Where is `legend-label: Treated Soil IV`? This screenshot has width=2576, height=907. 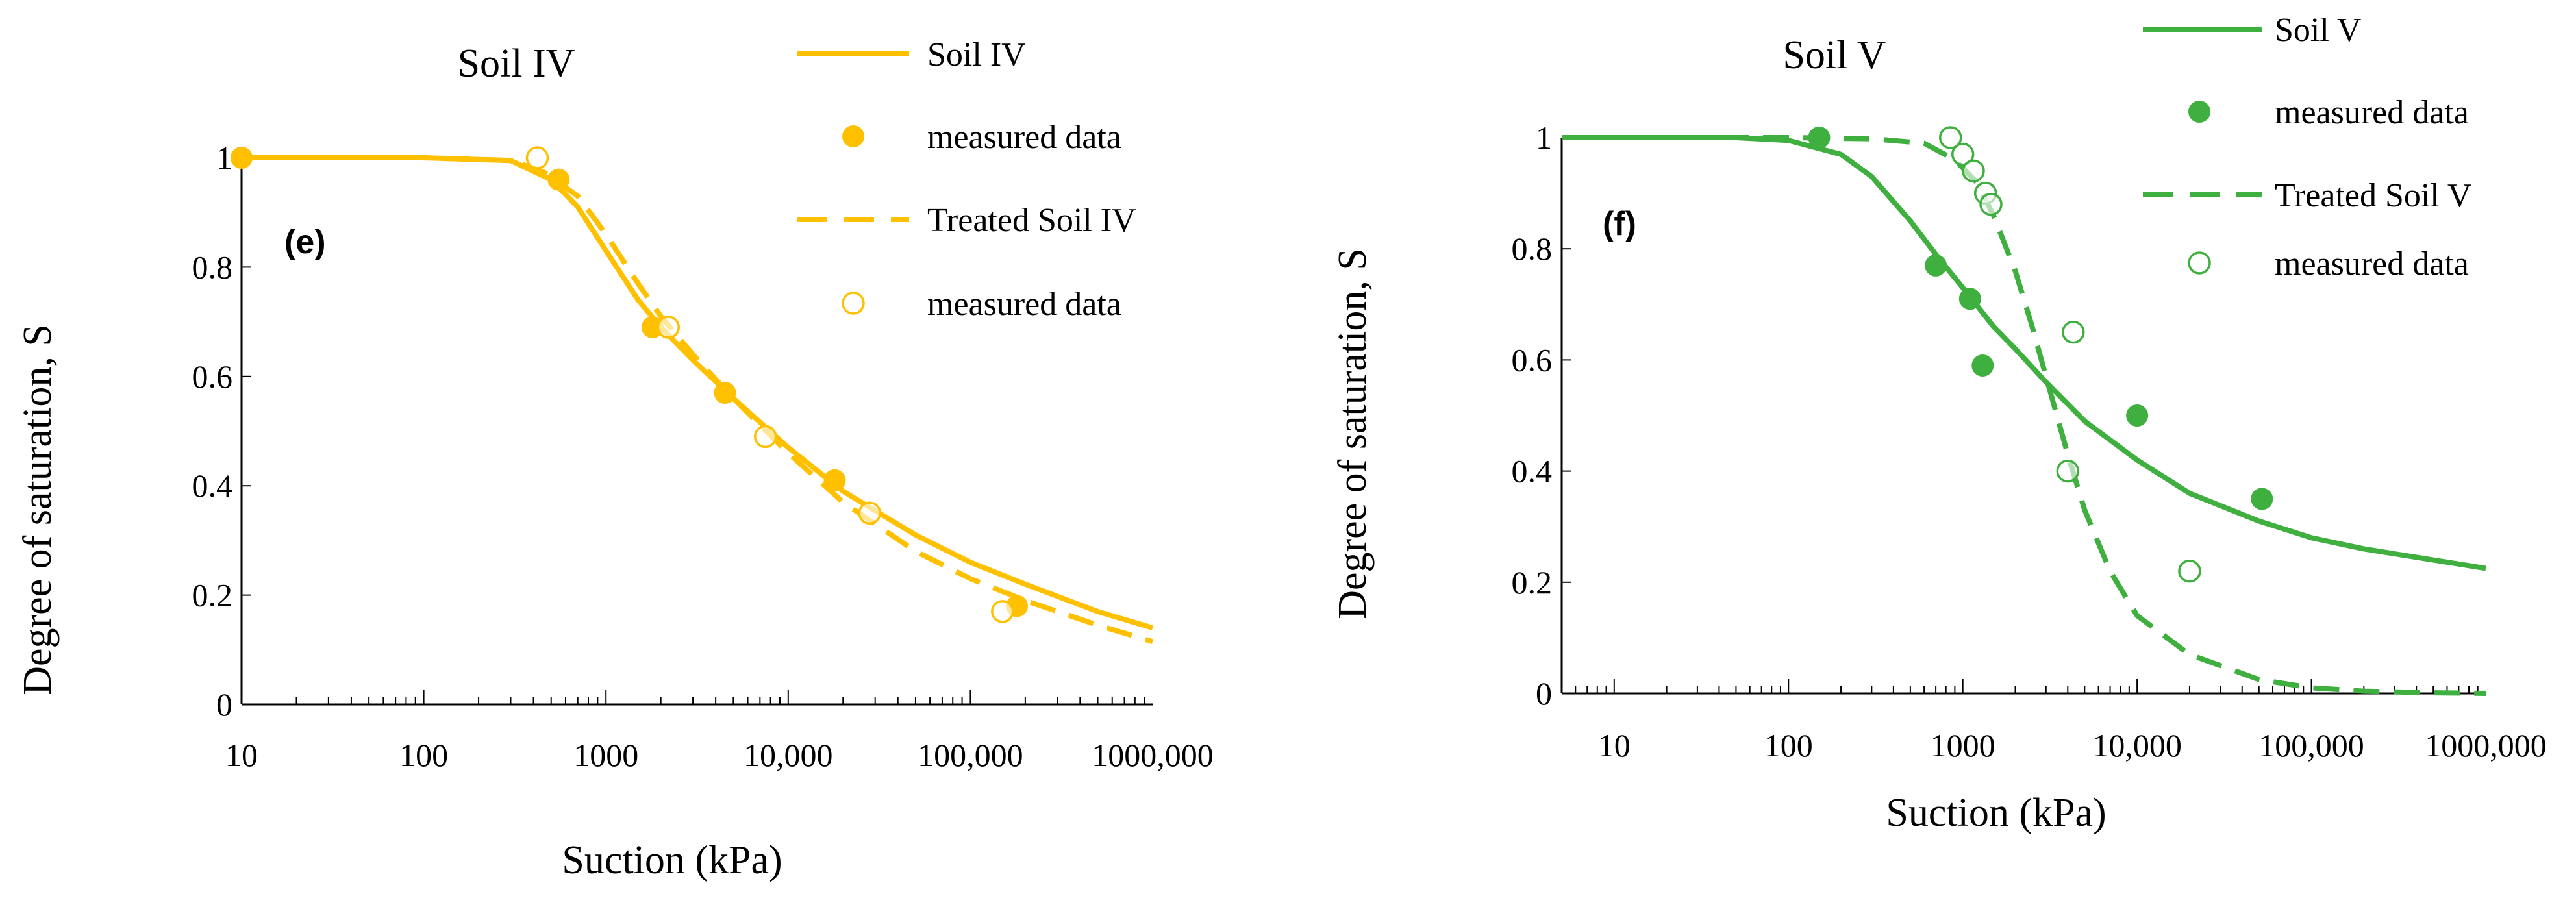
legend-label: Treated Soil IV is located at coordinates (1031, 220).